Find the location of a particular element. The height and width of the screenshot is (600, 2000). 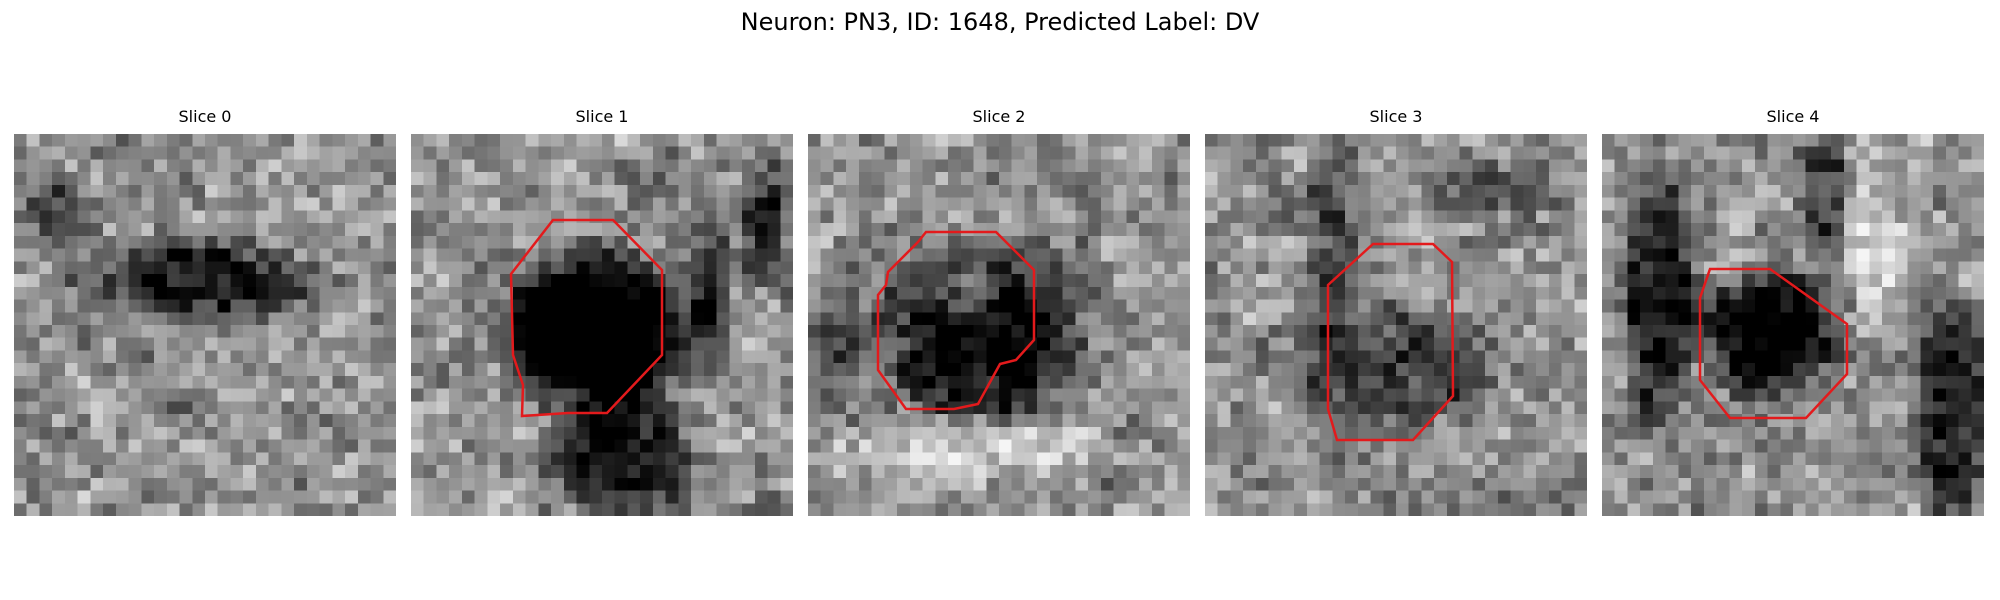

slice-title: Slice 0 is located at coordinates (205, 116).